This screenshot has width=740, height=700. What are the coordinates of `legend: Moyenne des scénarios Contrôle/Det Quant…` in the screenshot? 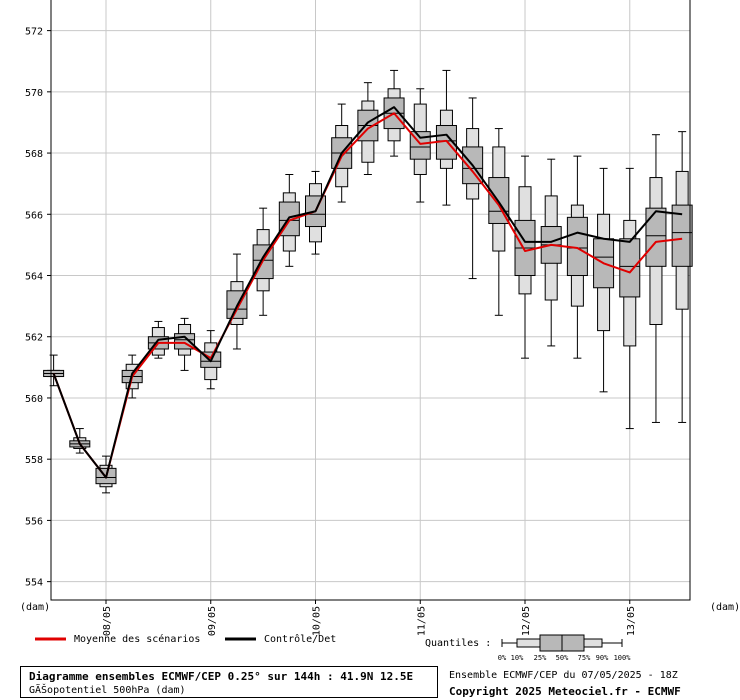 It's located at (333, 647).